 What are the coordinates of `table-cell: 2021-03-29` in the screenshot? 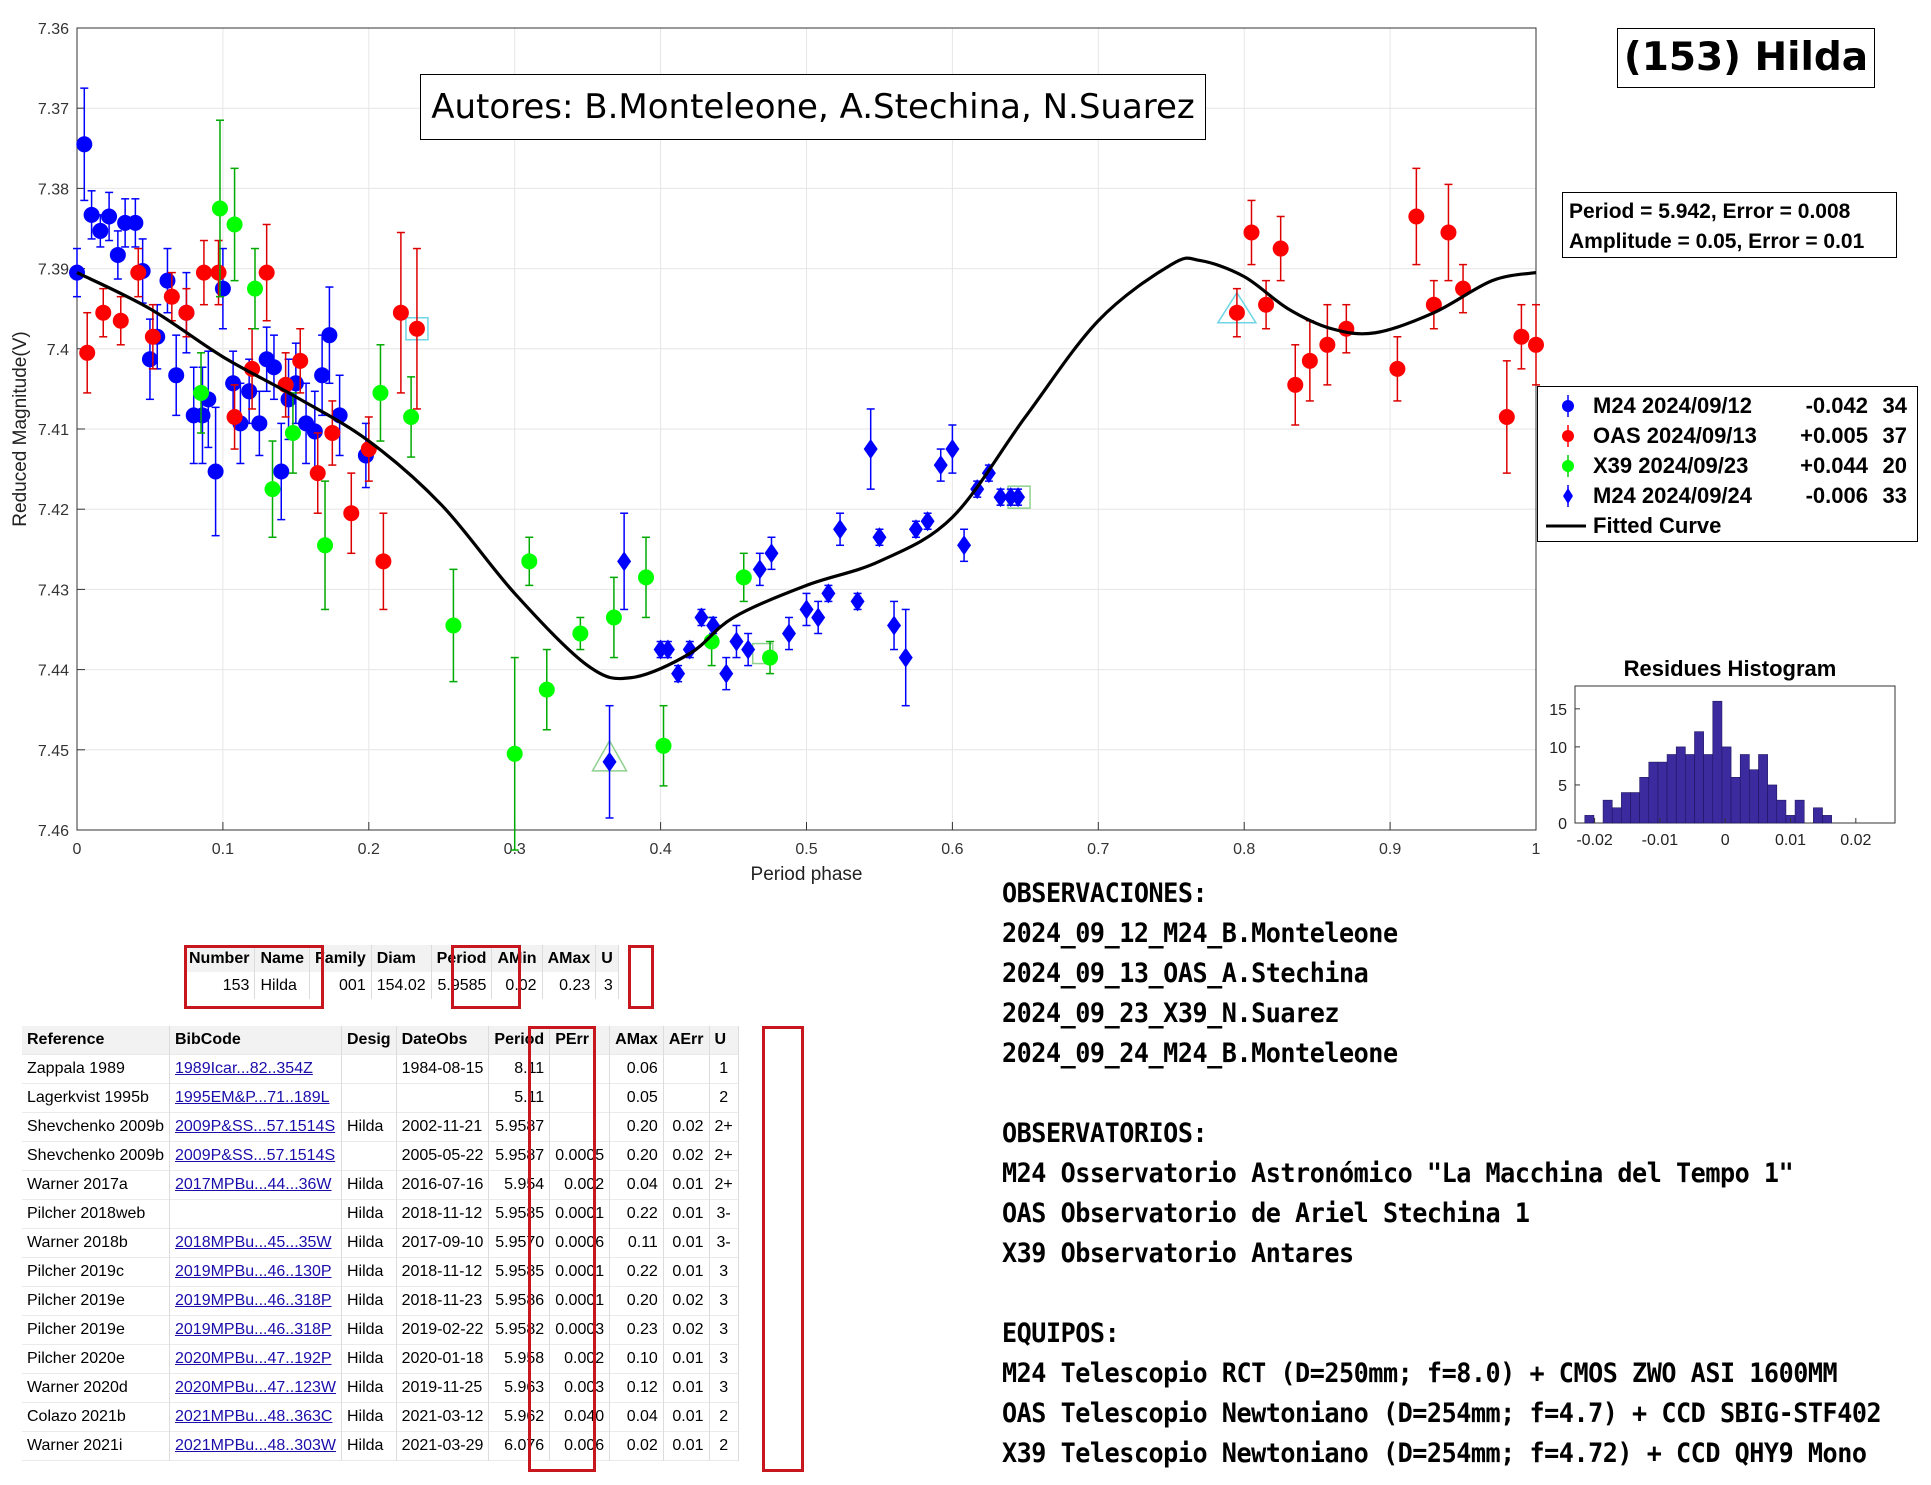 It's located at (443, 1446).